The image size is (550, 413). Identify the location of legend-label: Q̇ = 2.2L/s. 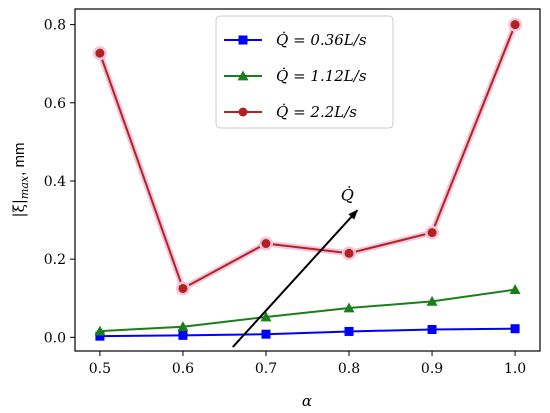
(316, 112).